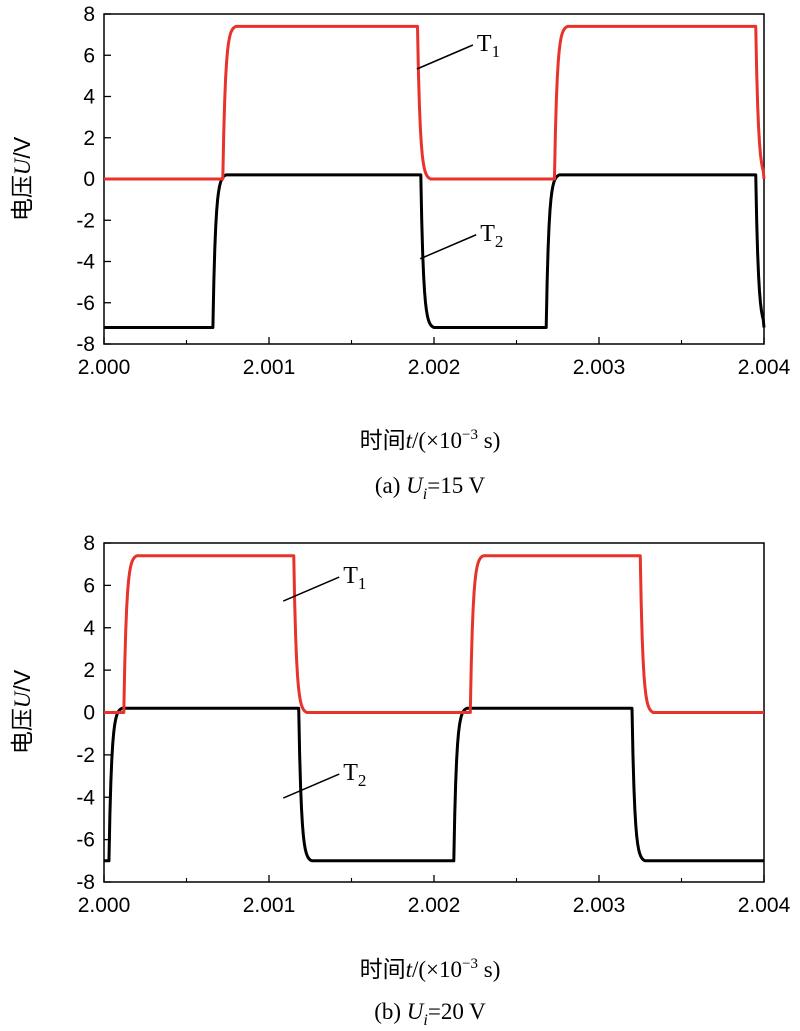  I want to click on panel-caption: (a) Ui=15 V, so click(430, 488).